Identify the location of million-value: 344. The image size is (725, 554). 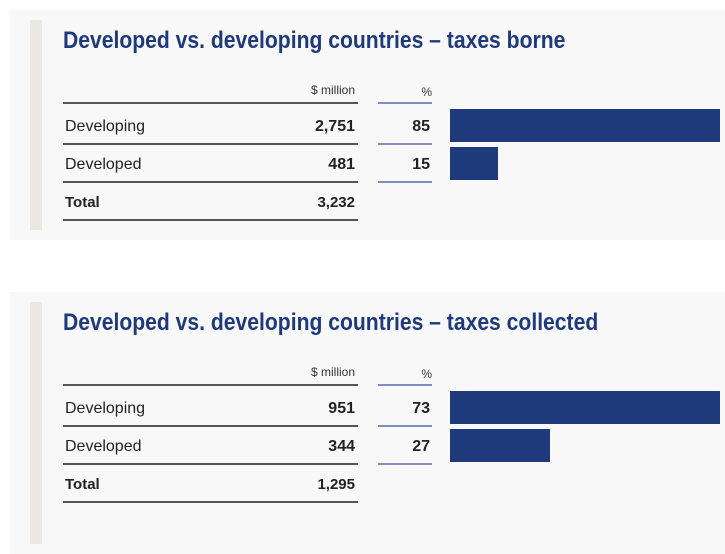
(341, 446).